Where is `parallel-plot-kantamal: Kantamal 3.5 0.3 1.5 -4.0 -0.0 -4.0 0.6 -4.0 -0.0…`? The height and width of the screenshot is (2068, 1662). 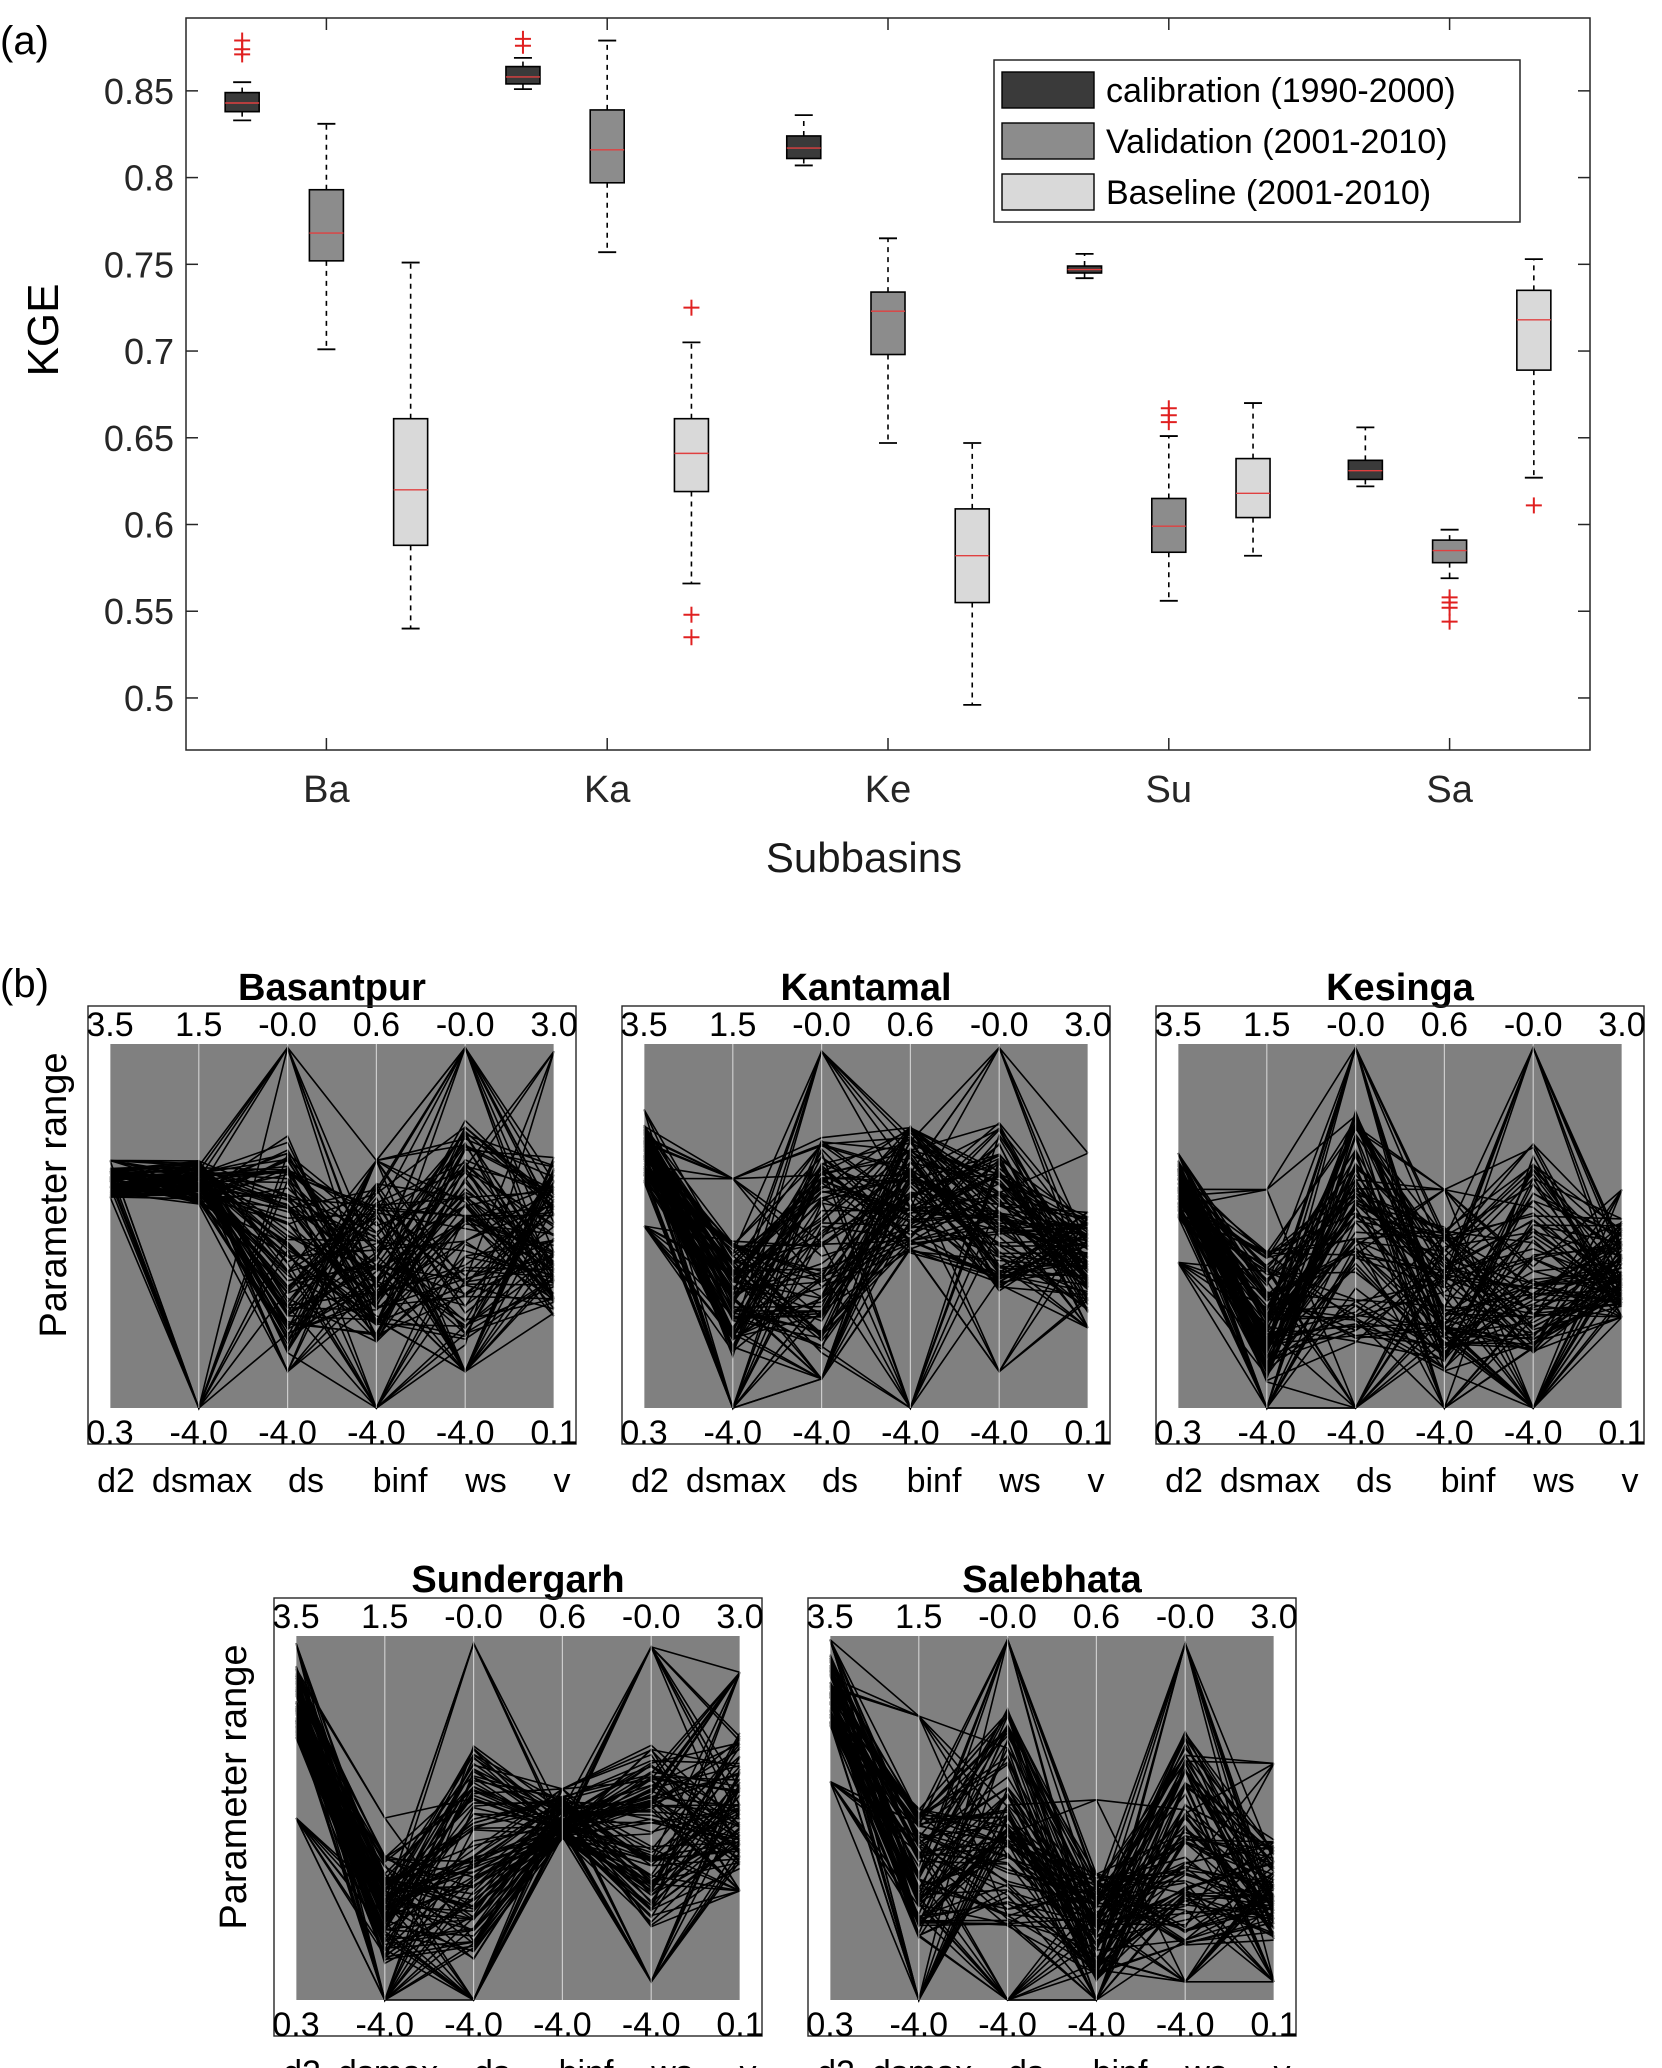 parallel-plot-kantamal: Kantamal 3.5 0.3 1.5 -4.0 -0.0 -4.0 0.6 -4.0 -0.0… is located at coordinates (865, 1233).